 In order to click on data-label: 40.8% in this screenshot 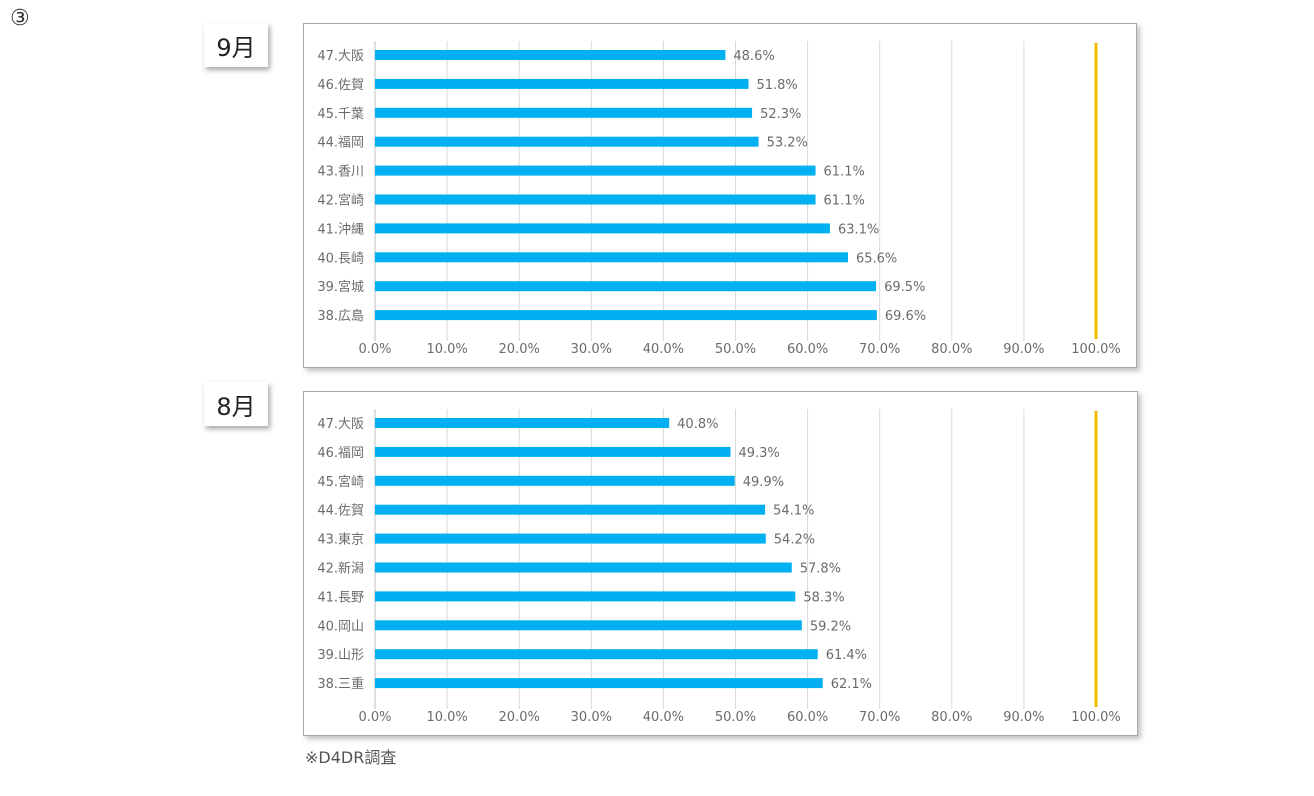, I will do `click(697, 424)`.